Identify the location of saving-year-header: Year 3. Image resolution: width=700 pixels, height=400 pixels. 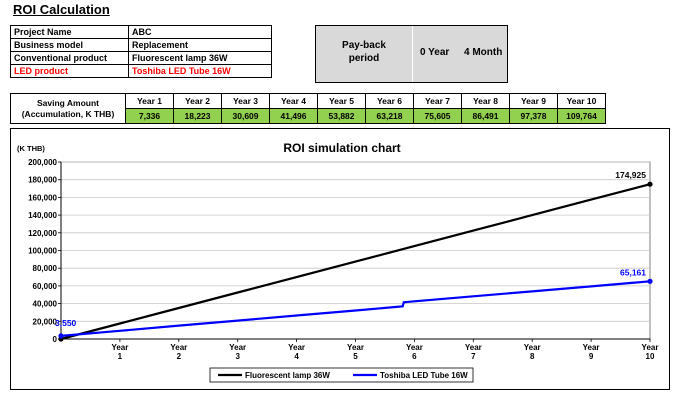
(245, 101).